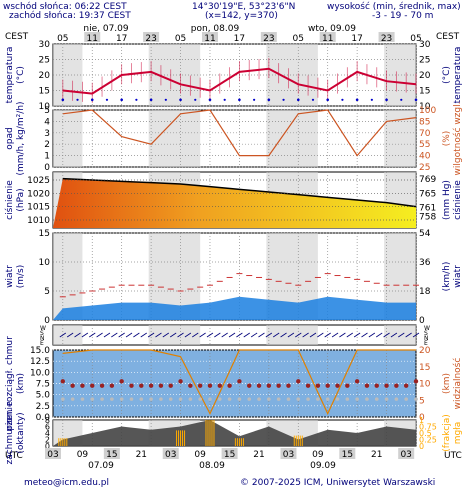 The height and width of the screenshot is (491, 469). Describe the element at coordinates (332, 29) in the screenshot. I see `day-label-top: wto, 09.09` at that location.